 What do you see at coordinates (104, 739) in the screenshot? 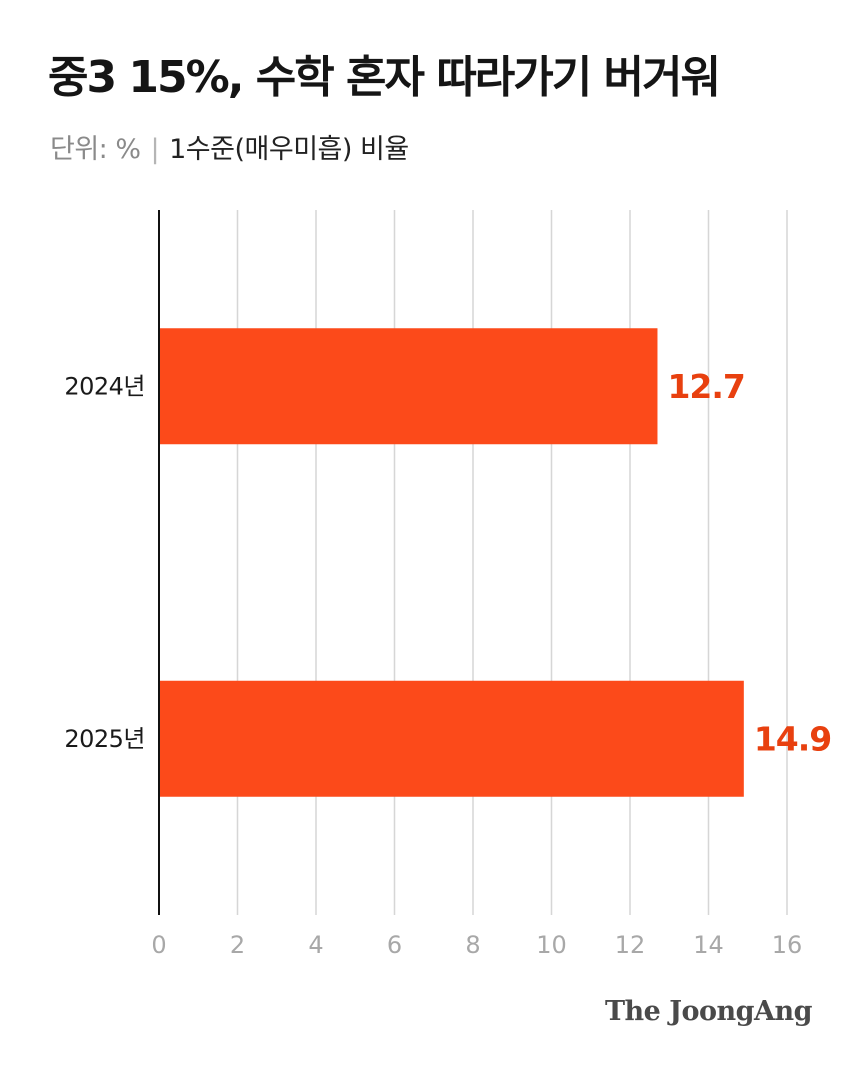
I see `category-label: 2025년` at bounding box center [104, 739].